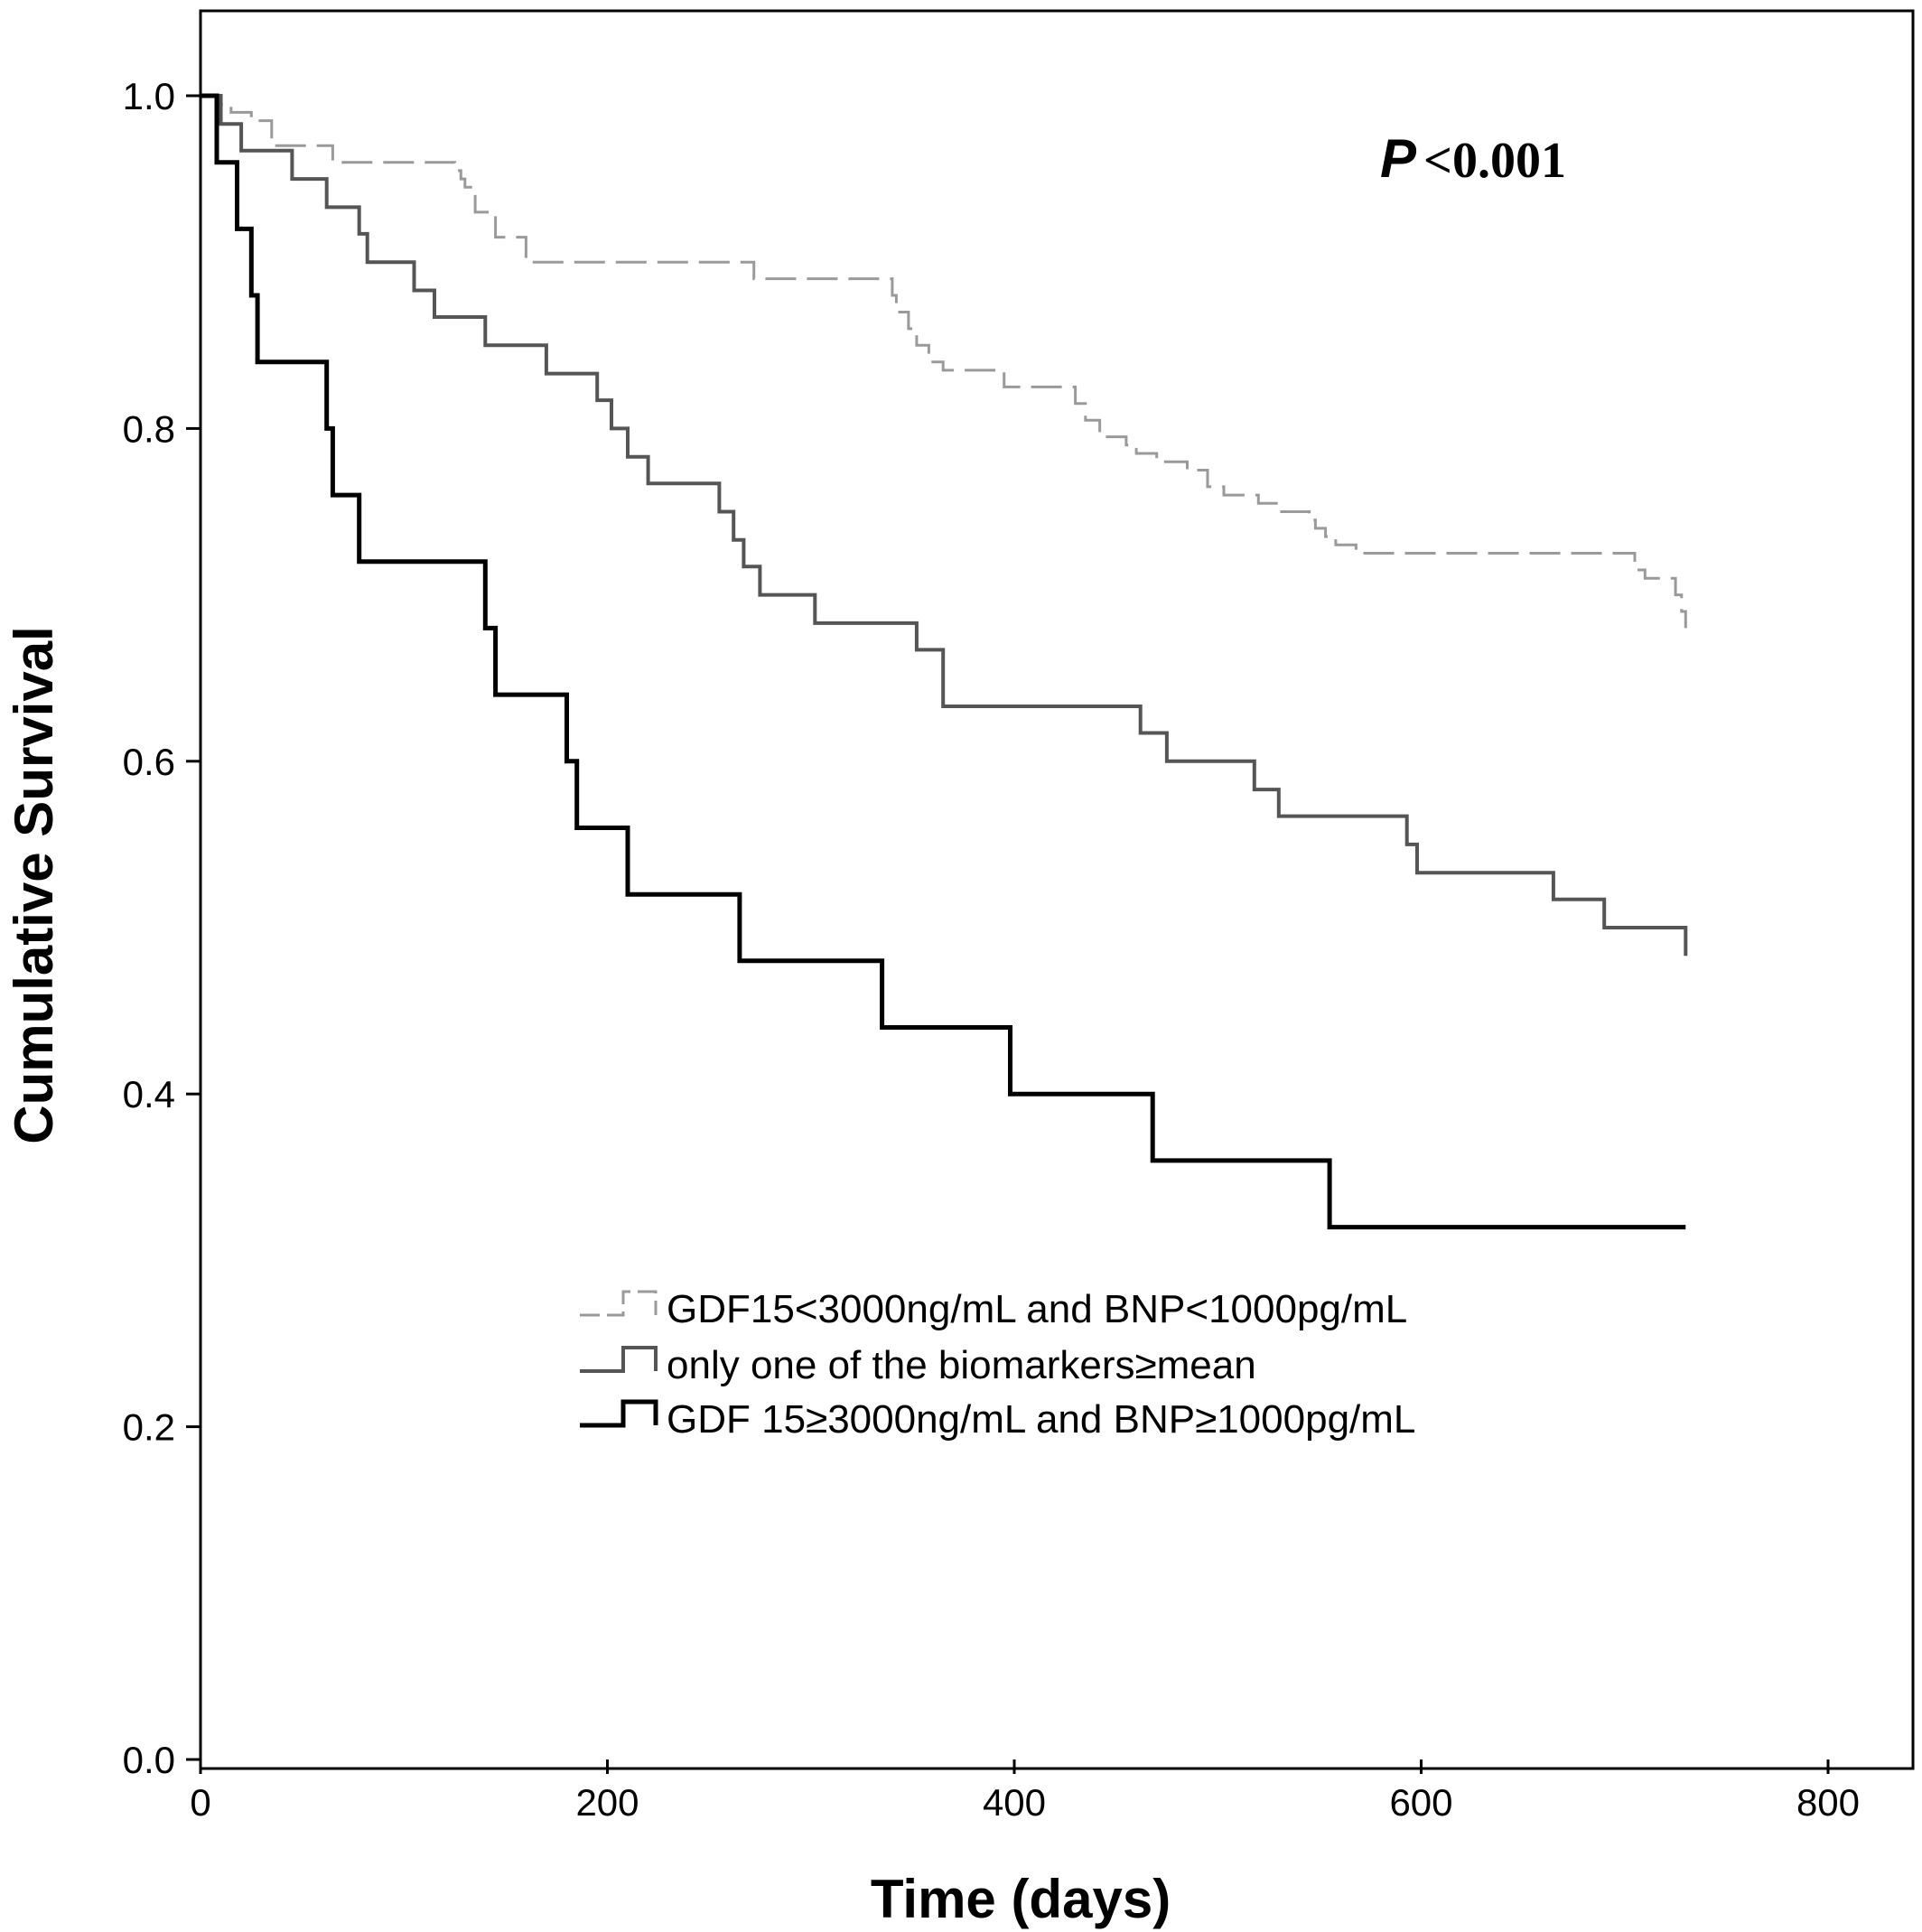  What do you see at coordinates (1828, 1803) in the screenshot?
I see `x-tick-label: 800` at bounding box center [1828, 1803].